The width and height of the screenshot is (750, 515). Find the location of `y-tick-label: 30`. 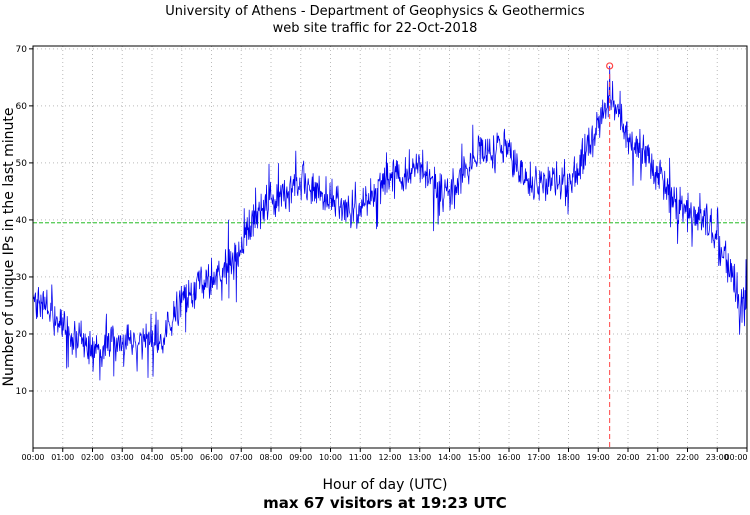

y-tick-label: 30 is located at coordinates (22, 278).